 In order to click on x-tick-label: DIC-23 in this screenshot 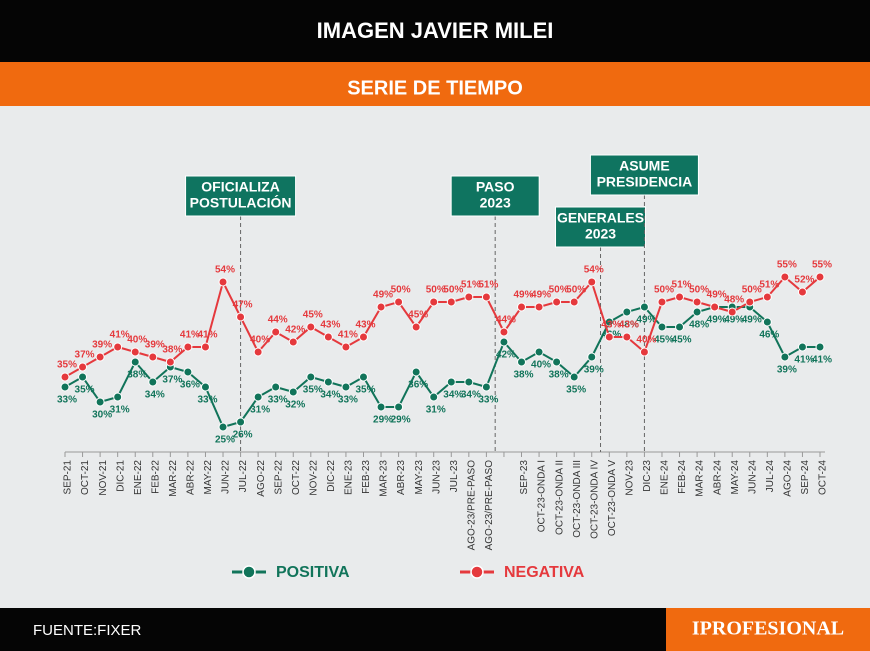, I will do `click(647, 476)`.